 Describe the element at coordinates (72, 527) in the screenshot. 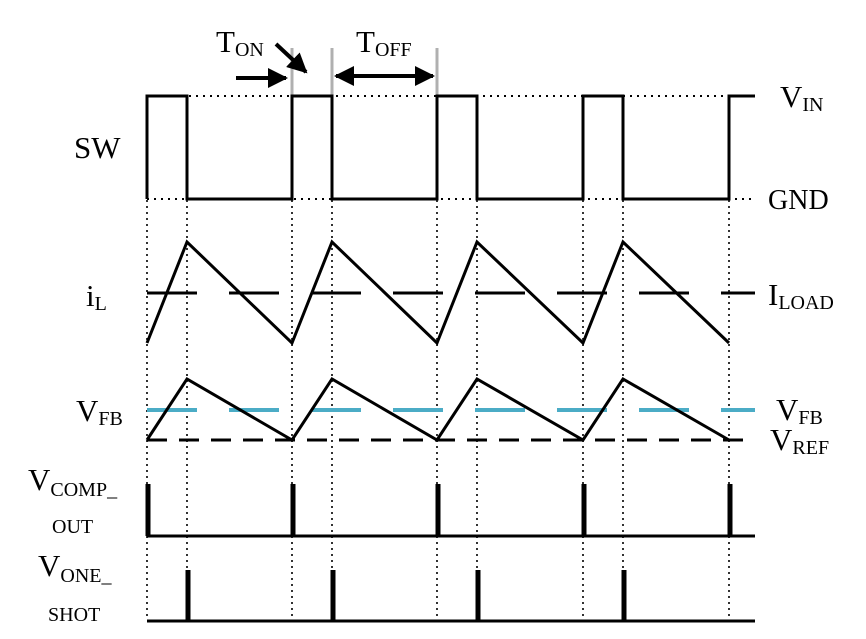

I see `vcomp-out-label-line2: OUT` at that location.